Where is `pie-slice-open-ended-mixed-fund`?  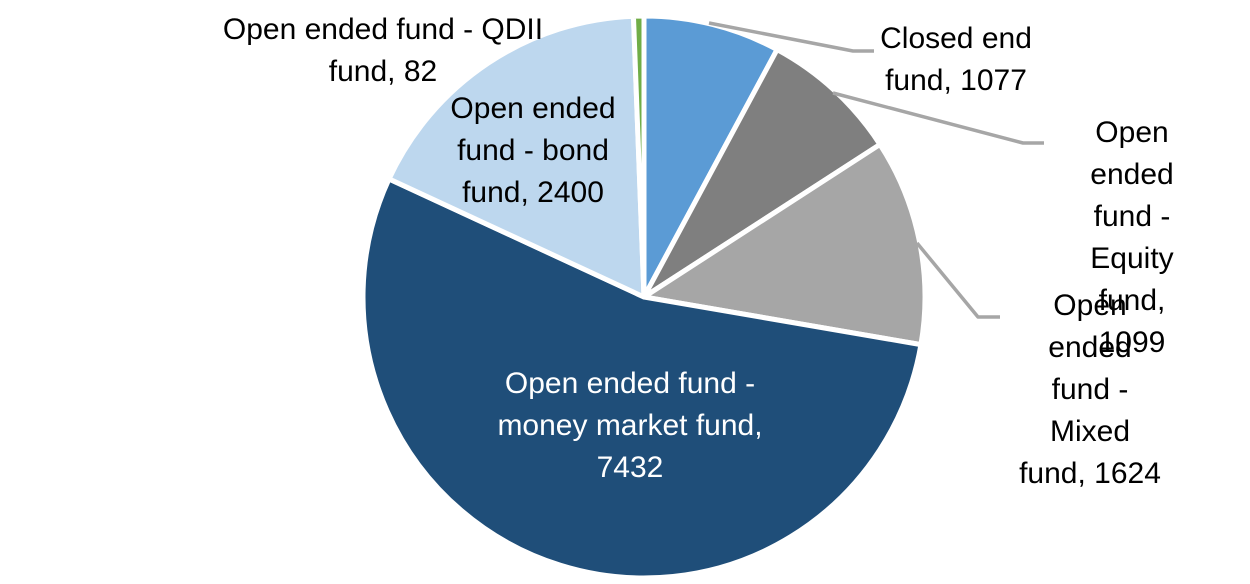
pie-slice-open-ended-mixed-fund is located at coordinates (784, 244).